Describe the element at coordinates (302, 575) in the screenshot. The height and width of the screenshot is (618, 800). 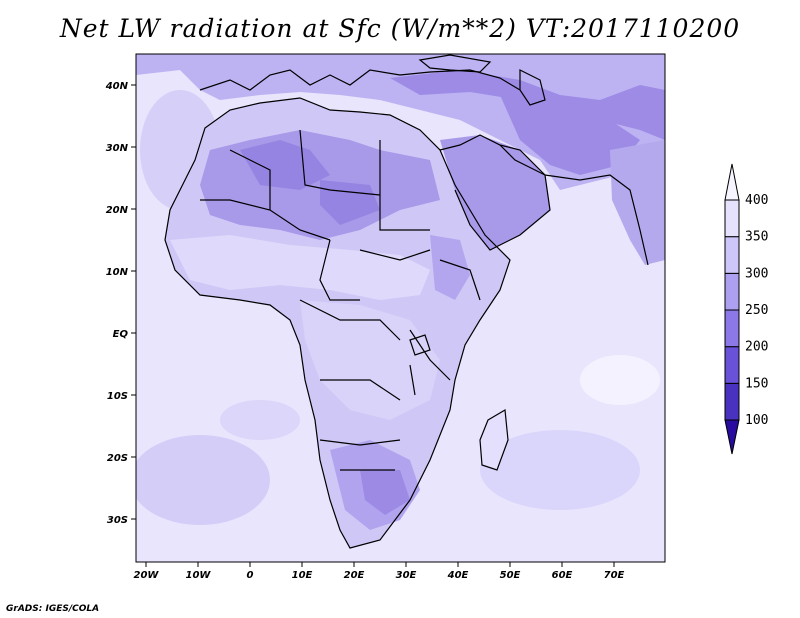
I see `lon-tick-label: 10E` at that location.